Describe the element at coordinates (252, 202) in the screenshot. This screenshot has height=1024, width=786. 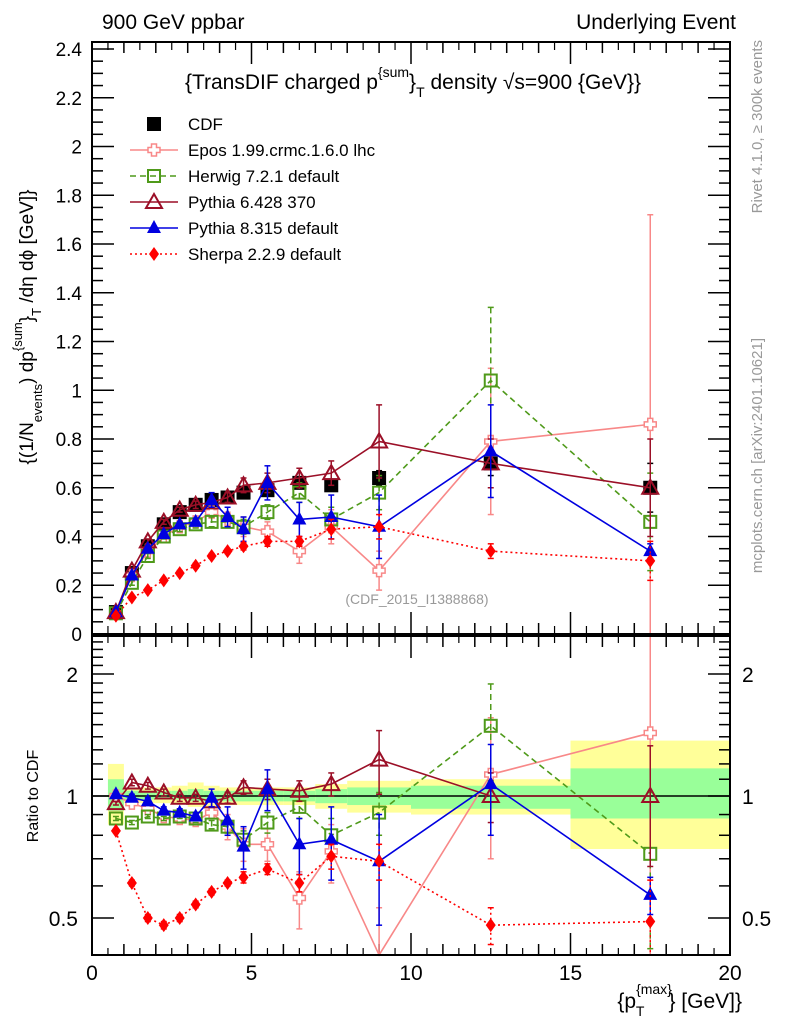
I see `legend-label: Pythia 6.428 370` at that location.